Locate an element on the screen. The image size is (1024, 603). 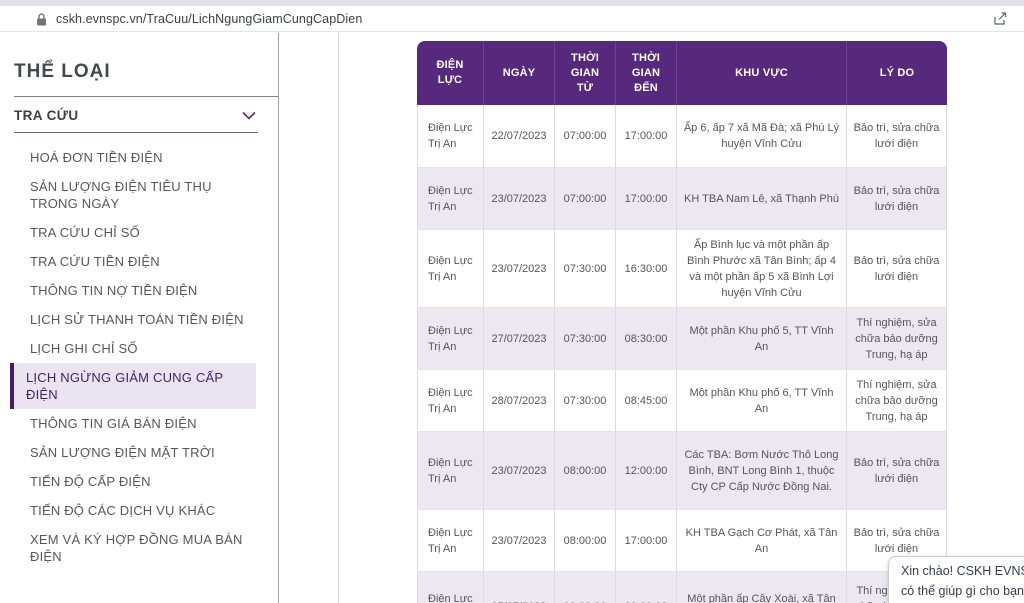
share-icon is located at coordinates (1000, 18).